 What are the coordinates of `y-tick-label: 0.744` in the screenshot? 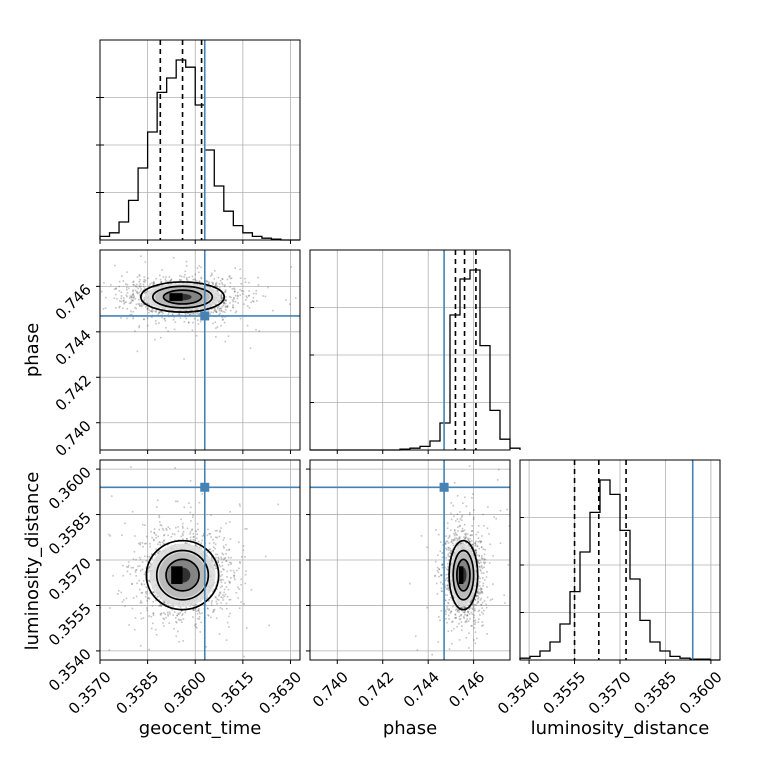 It's located at (73, 347).